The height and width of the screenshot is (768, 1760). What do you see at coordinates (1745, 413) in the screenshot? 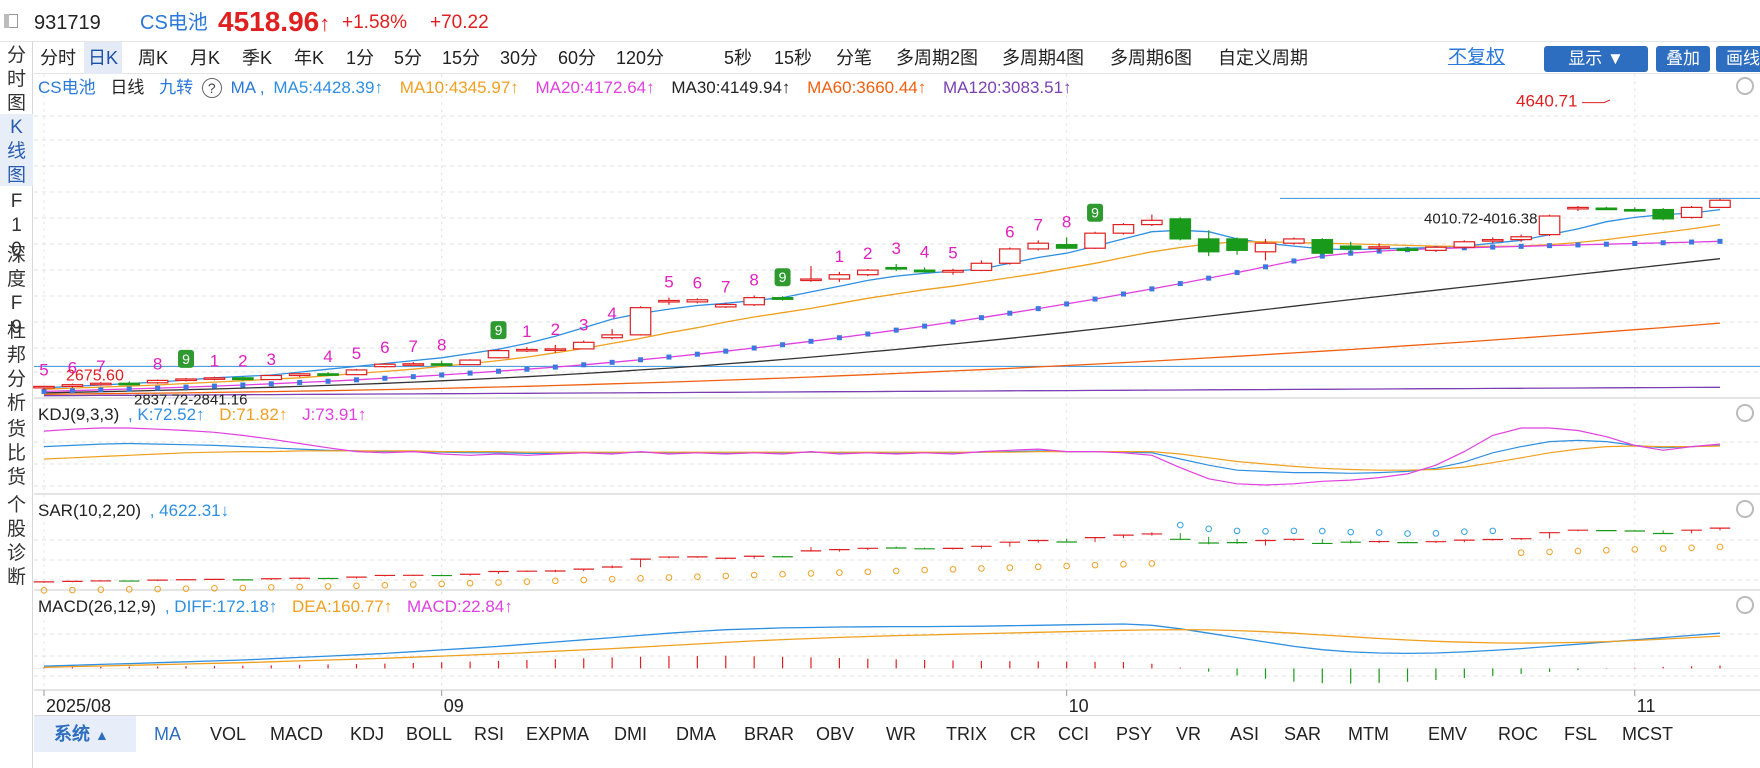
I see `kdj-settings-gear-icon` at bounding box center [1745, 413].